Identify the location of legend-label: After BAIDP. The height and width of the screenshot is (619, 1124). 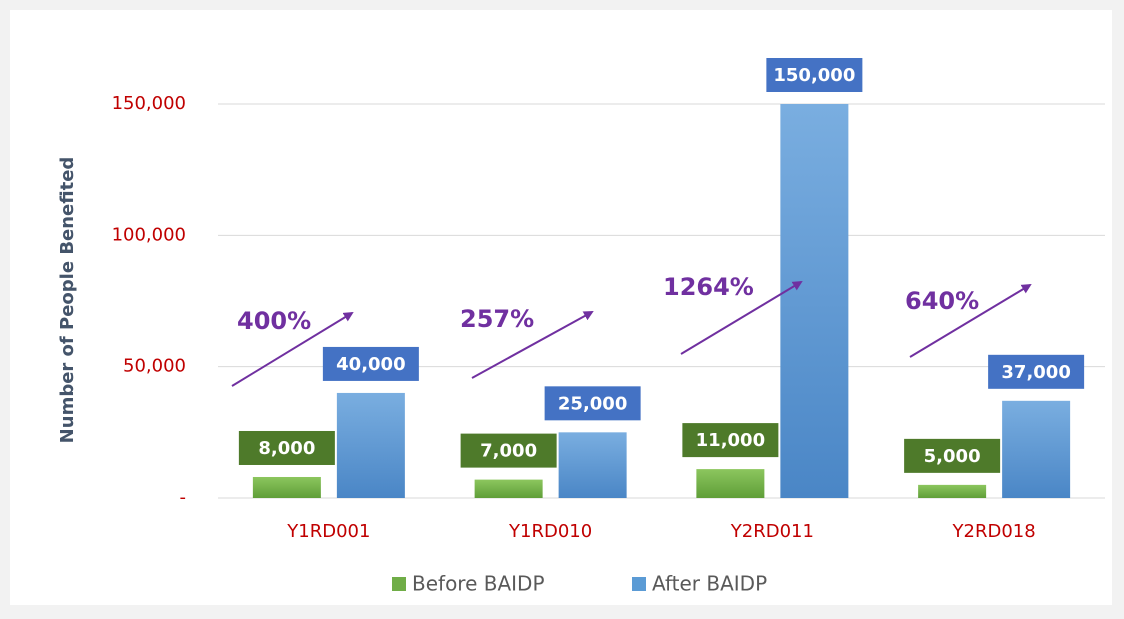
(709, 584).